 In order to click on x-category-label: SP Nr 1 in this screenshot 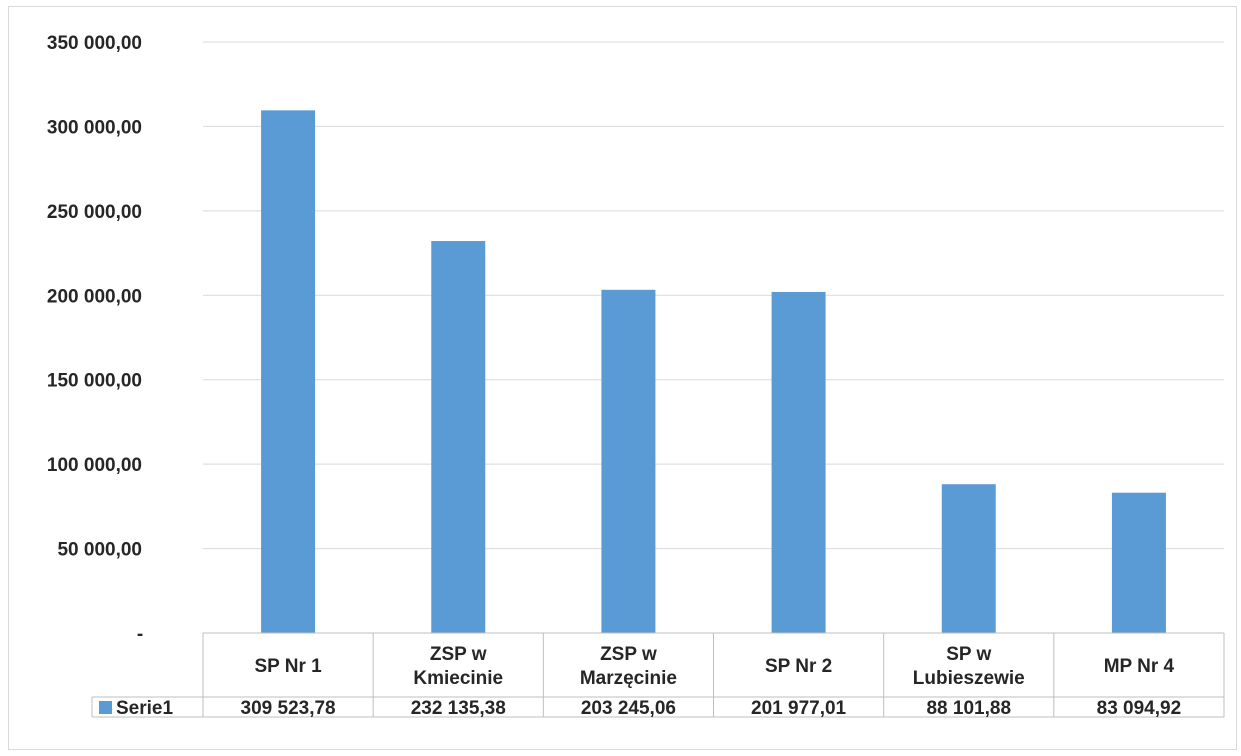, I will do `click(288, 666)`.